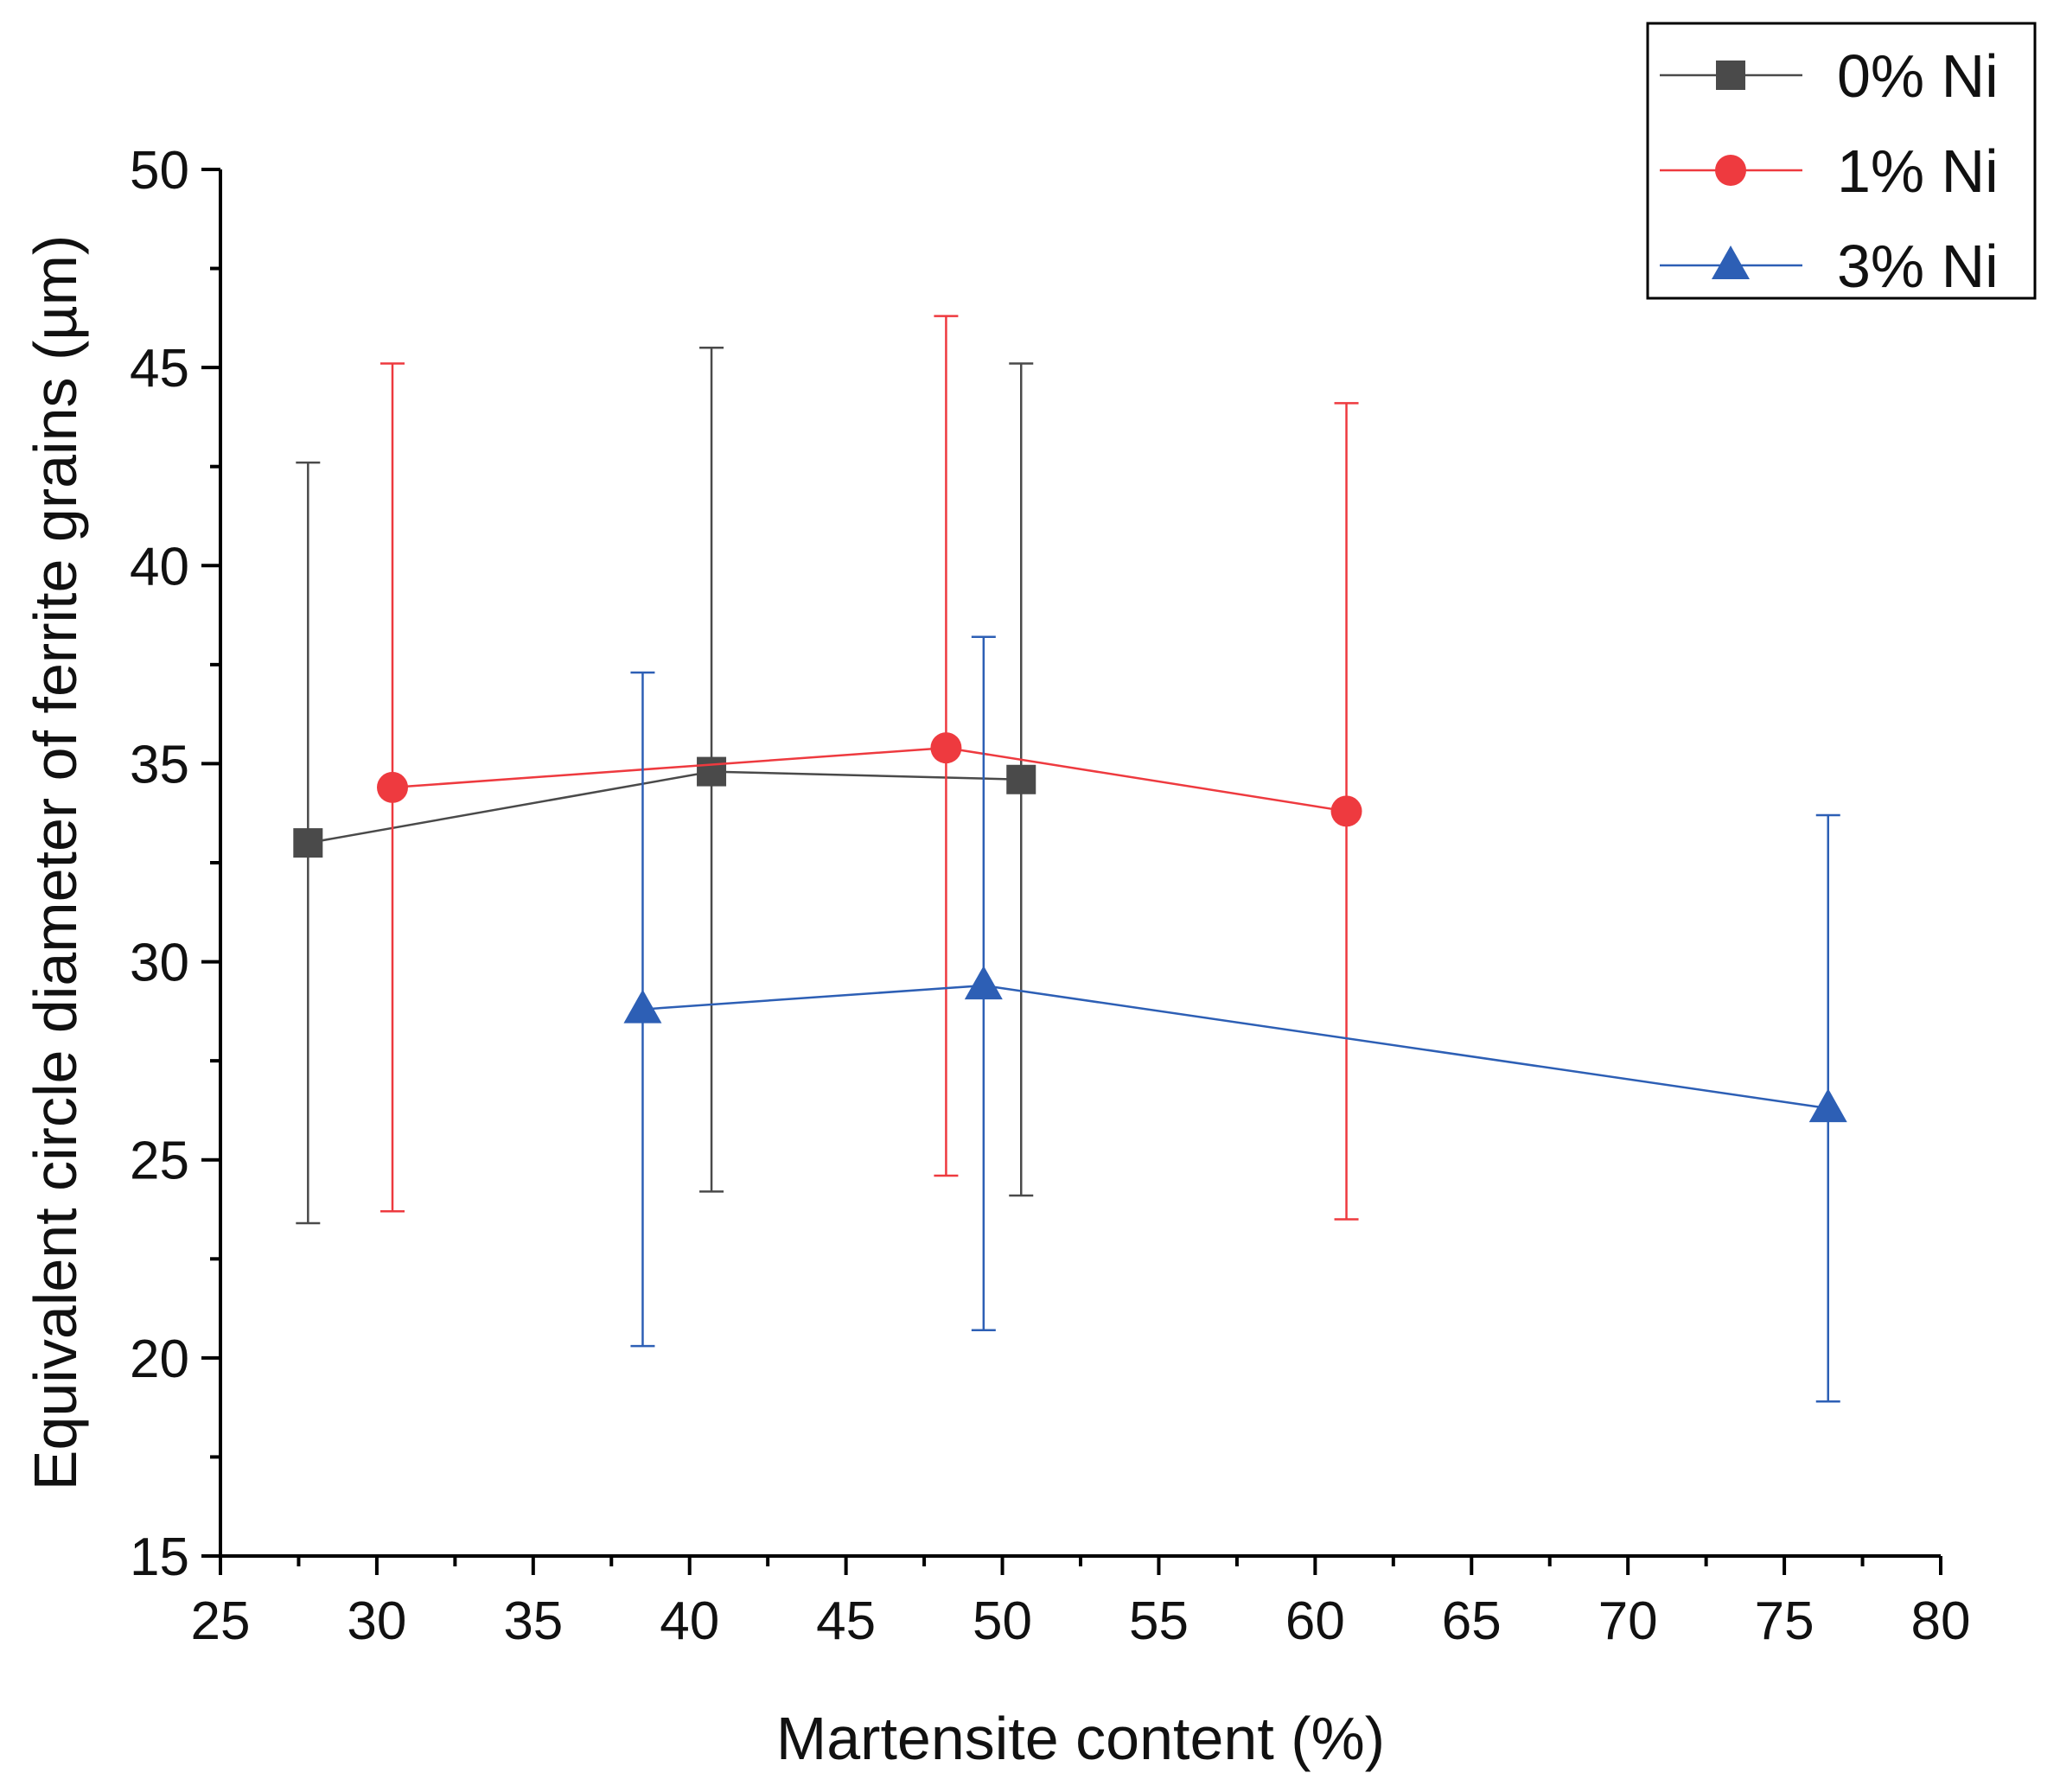 This screenshot has width=2060, height=1792. I want to click on x-tick-label: 25, so click(221, 1621).